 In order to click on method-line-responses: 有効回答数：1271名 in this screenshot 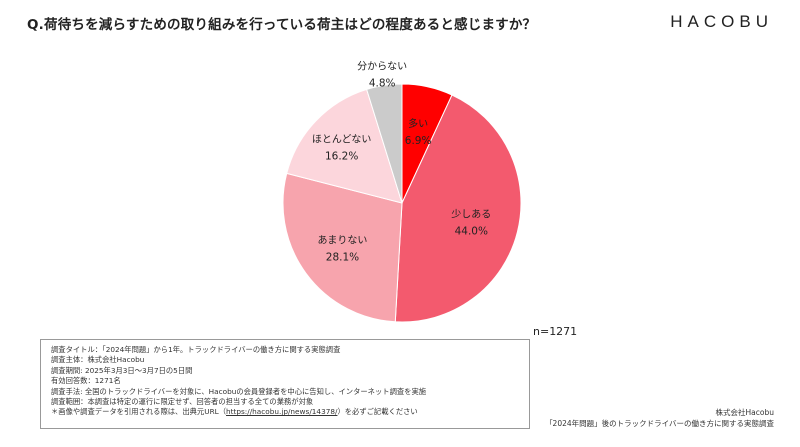, I will do `click(86, 381)`.